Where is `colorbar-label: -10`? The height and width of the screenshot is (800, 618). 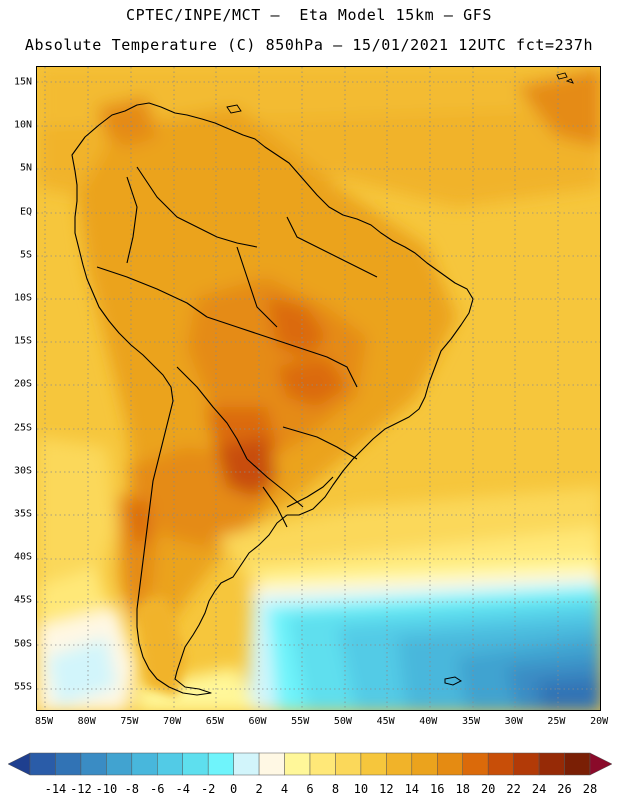 colorbar-label: -10 is located at coordinates (106, 789).